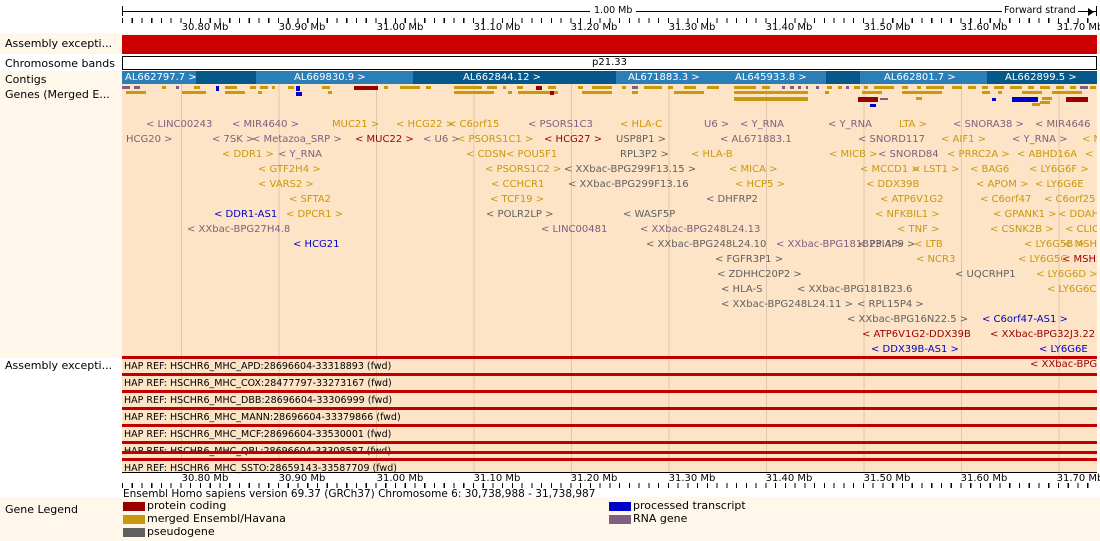  Describe the element at coordinates (532, 154) in the screenshot. I see `gene-label: < POU5F1` at that location.